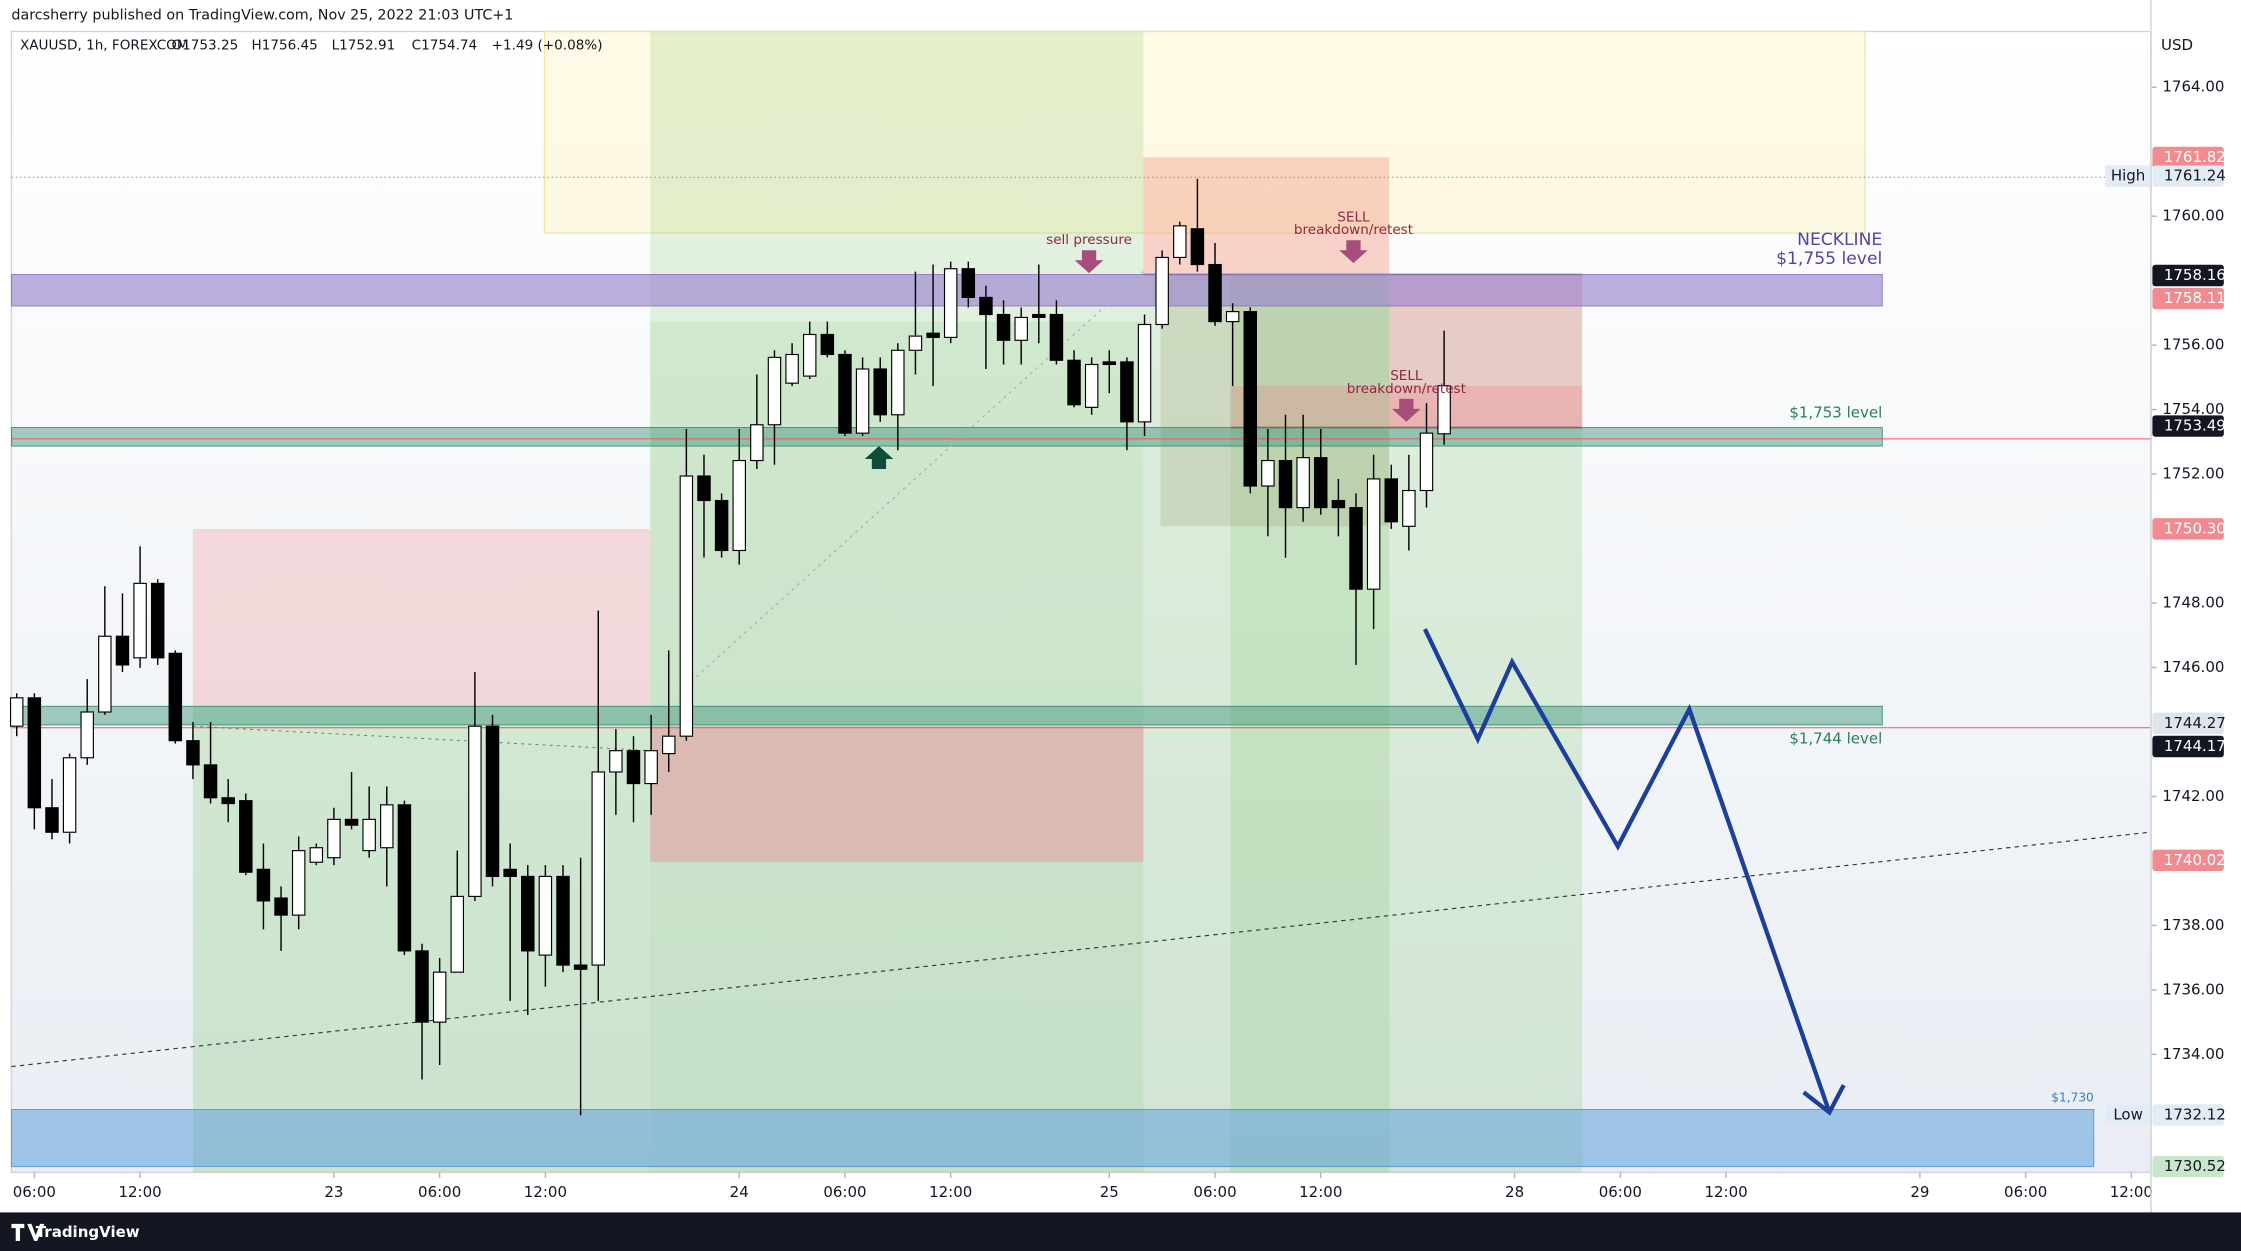 Image resolution: width=2241 pixels, height=1251 pixels. I want to click on price-badge-label: 1730.52, so click(2195, 1166).